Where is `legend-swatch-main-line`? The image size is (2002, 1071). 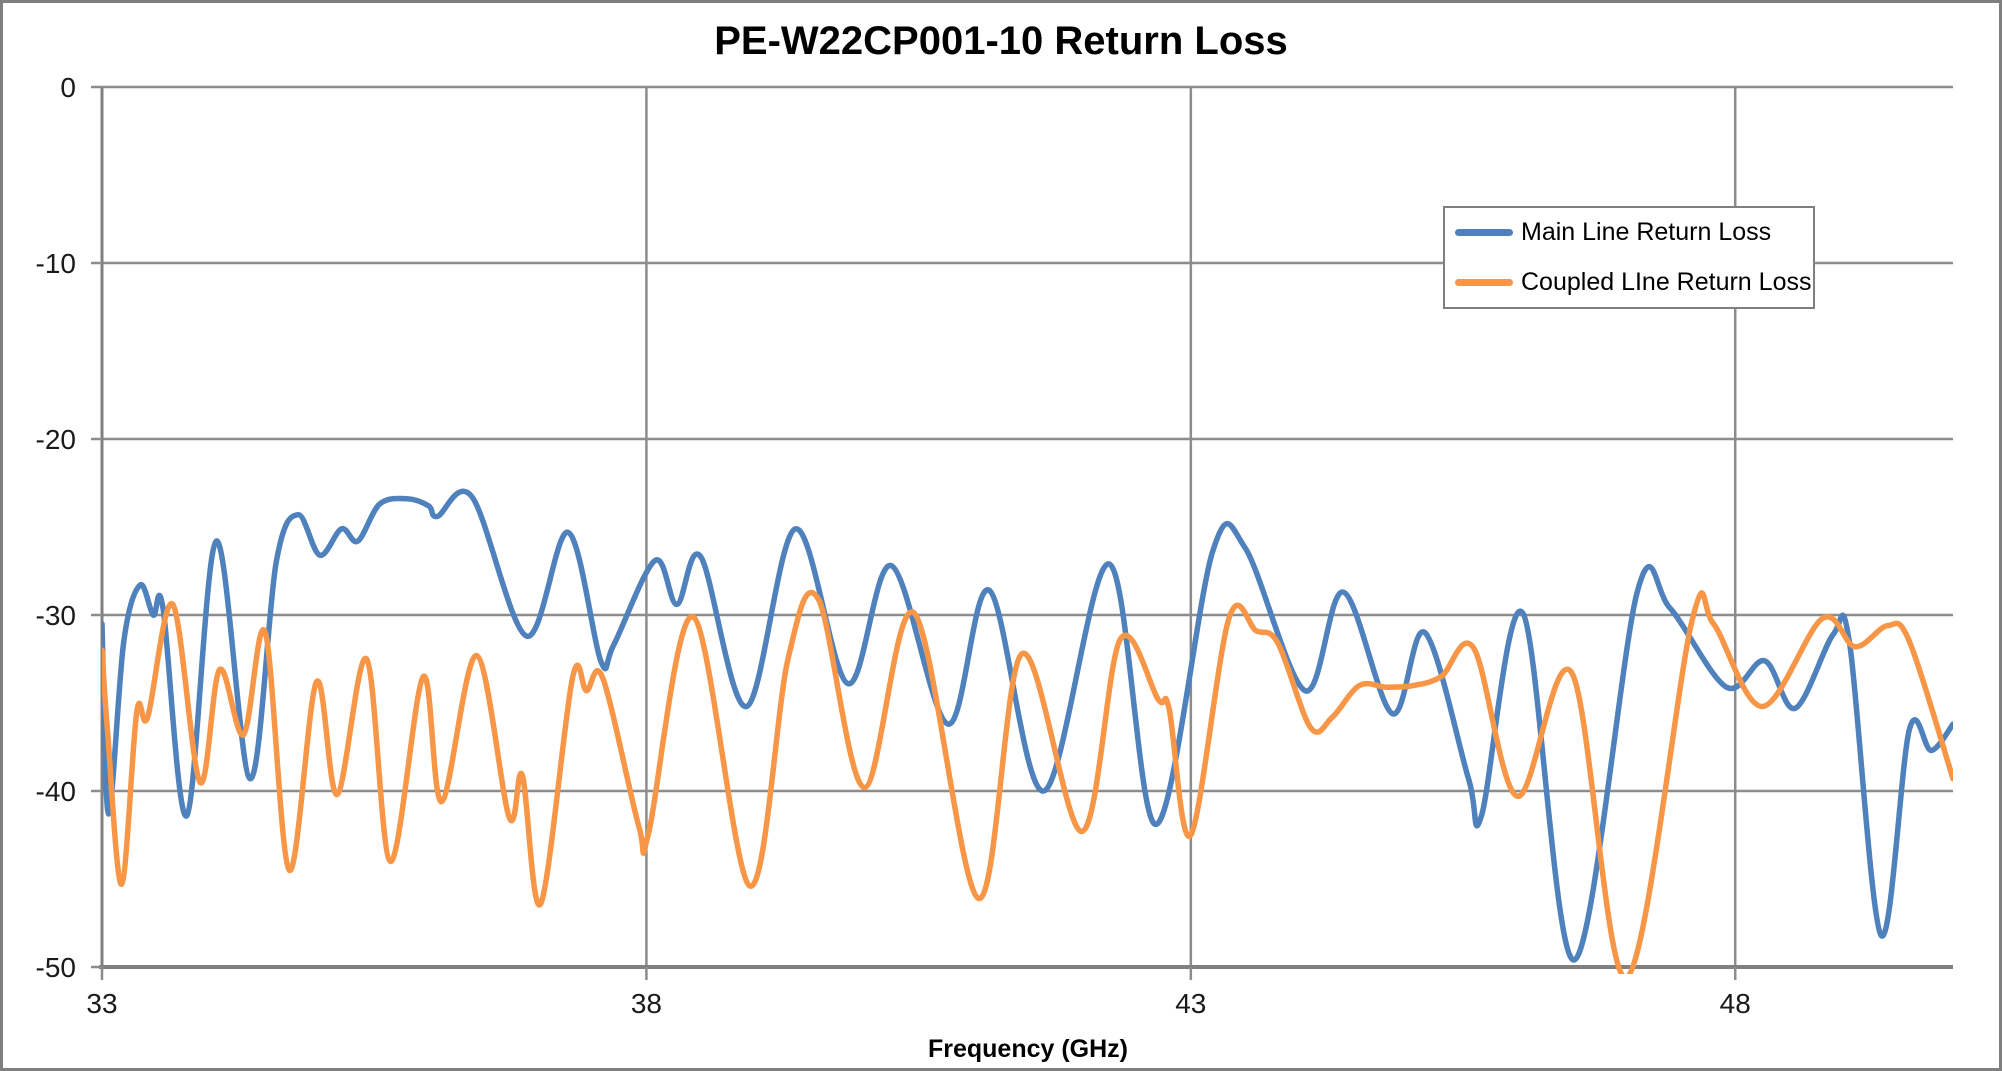 legend-swatch-main-line is located at coordinates (1484, 233).